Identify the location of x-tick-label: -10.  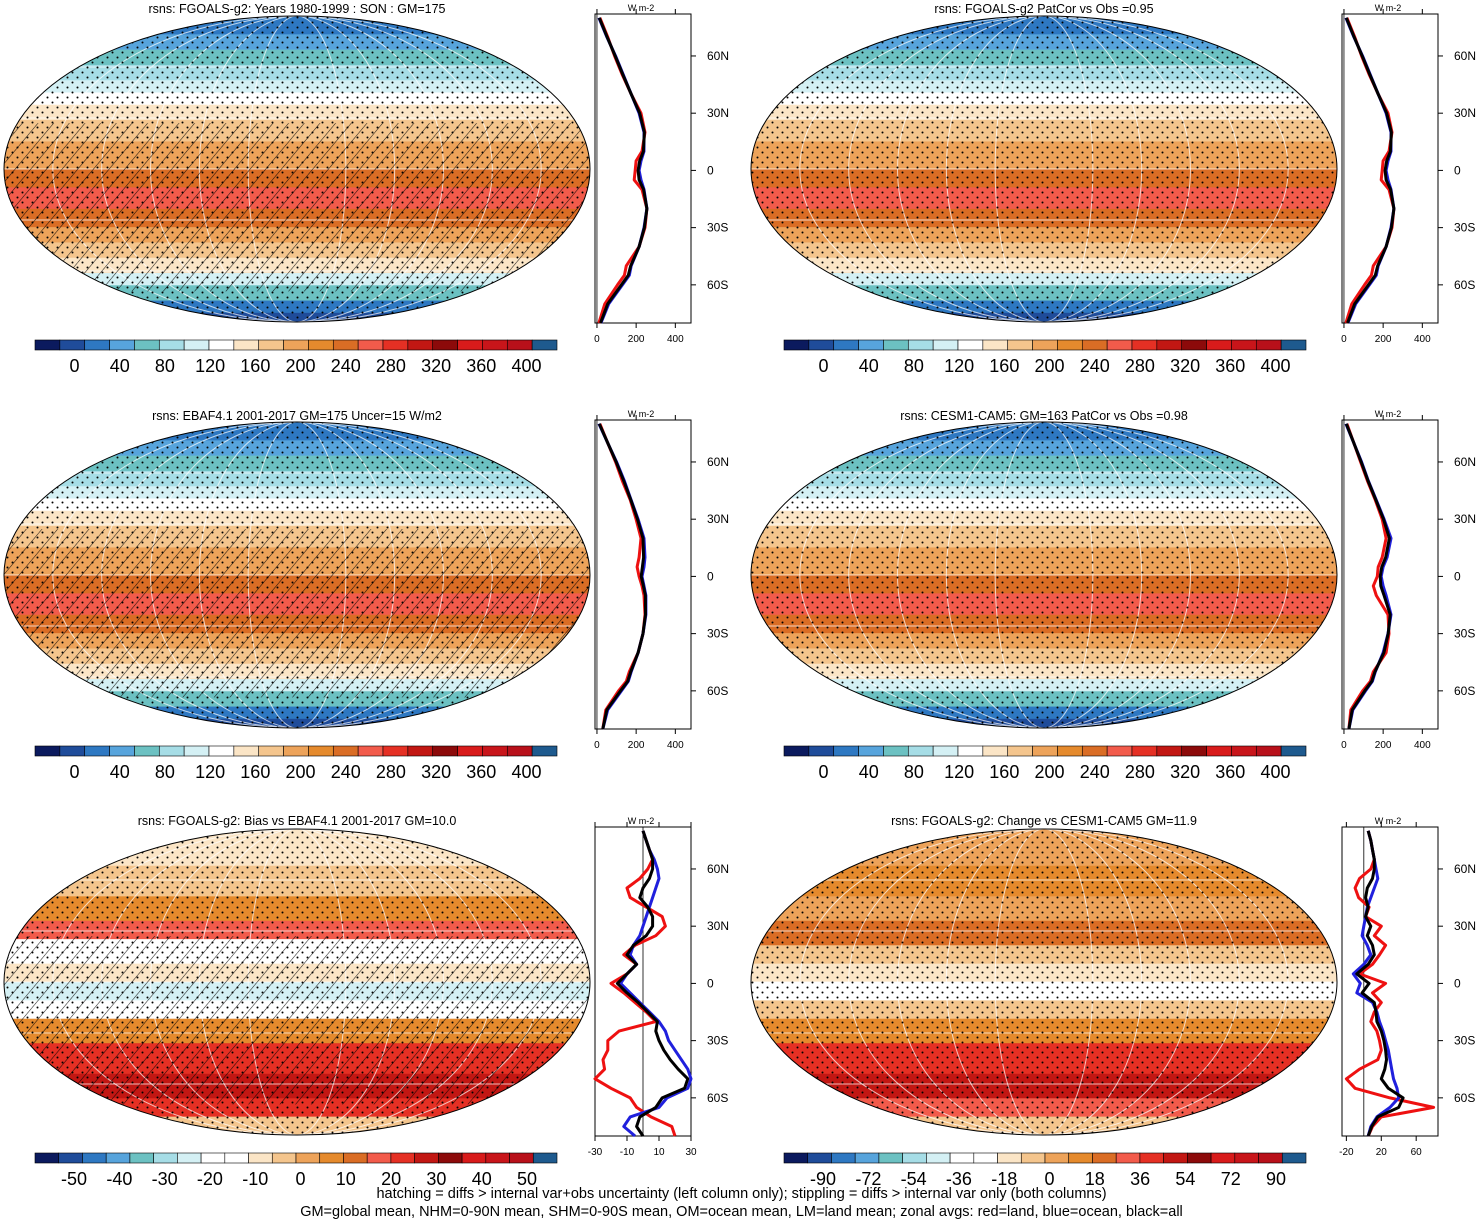
(627, 1152).